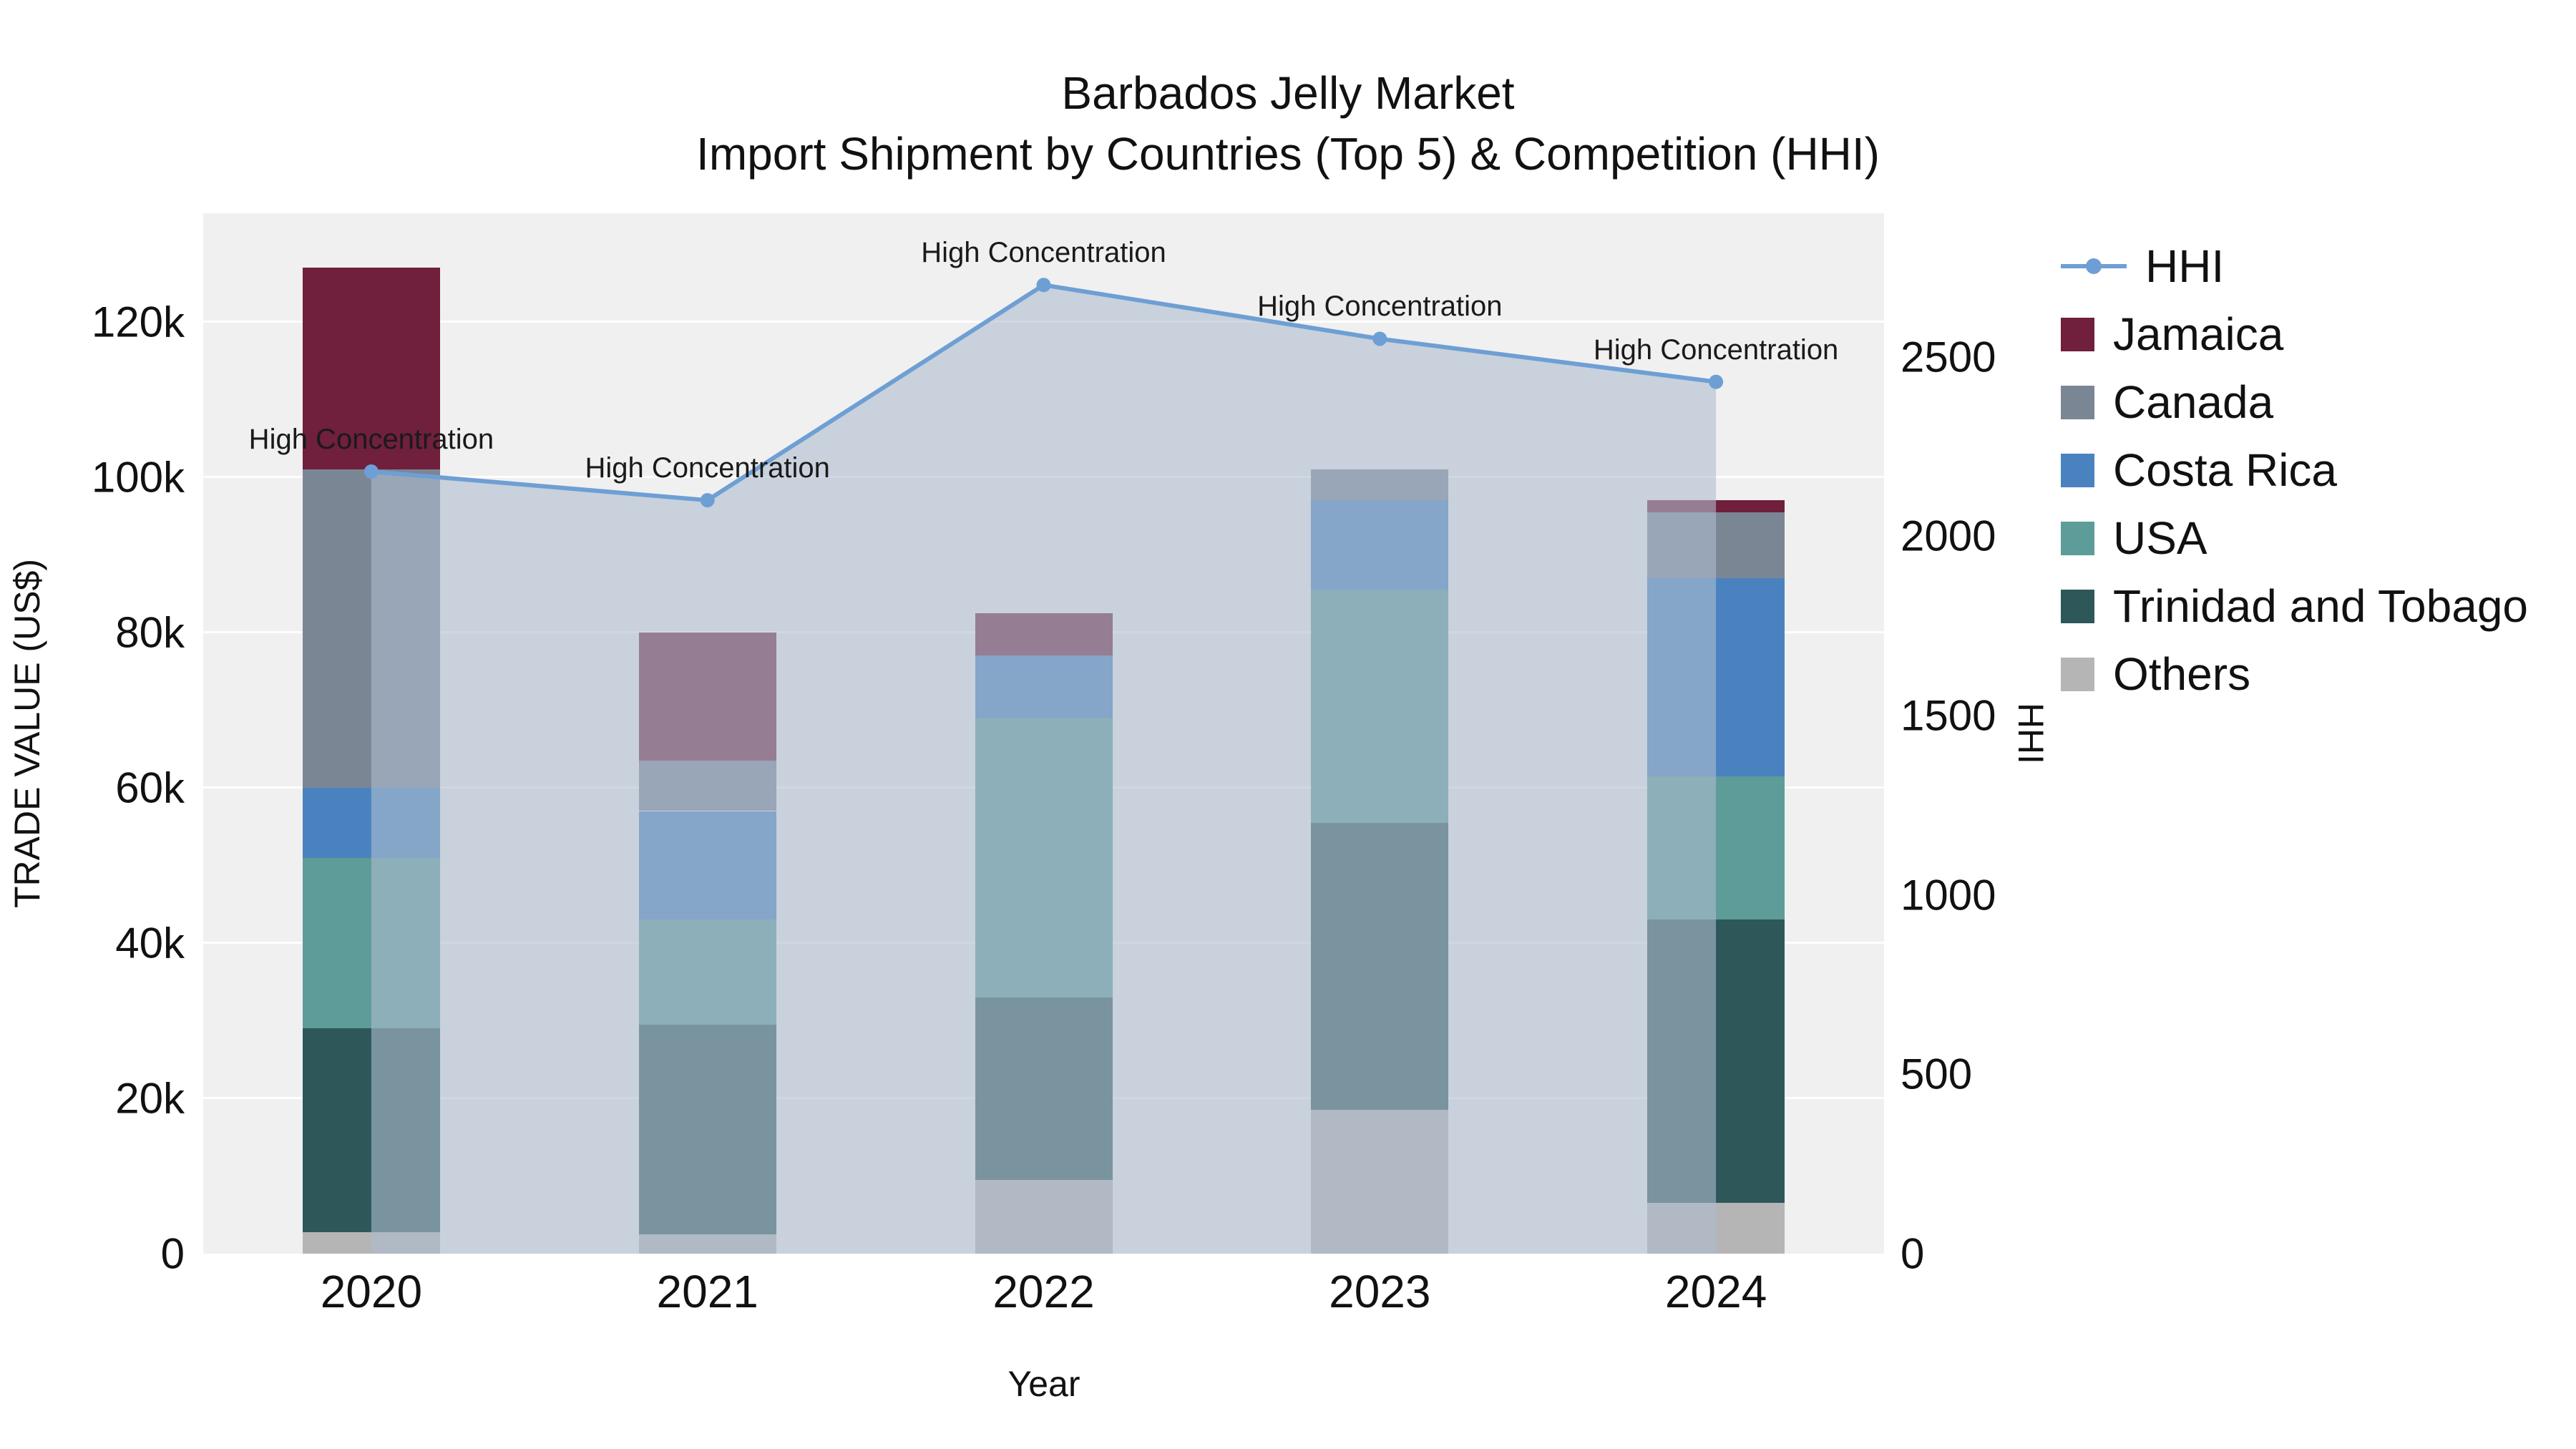 The width and height of the screenshot is (2576, 1449). I want to click on right-axis-tick-label: 500, so click(1937, 1074).